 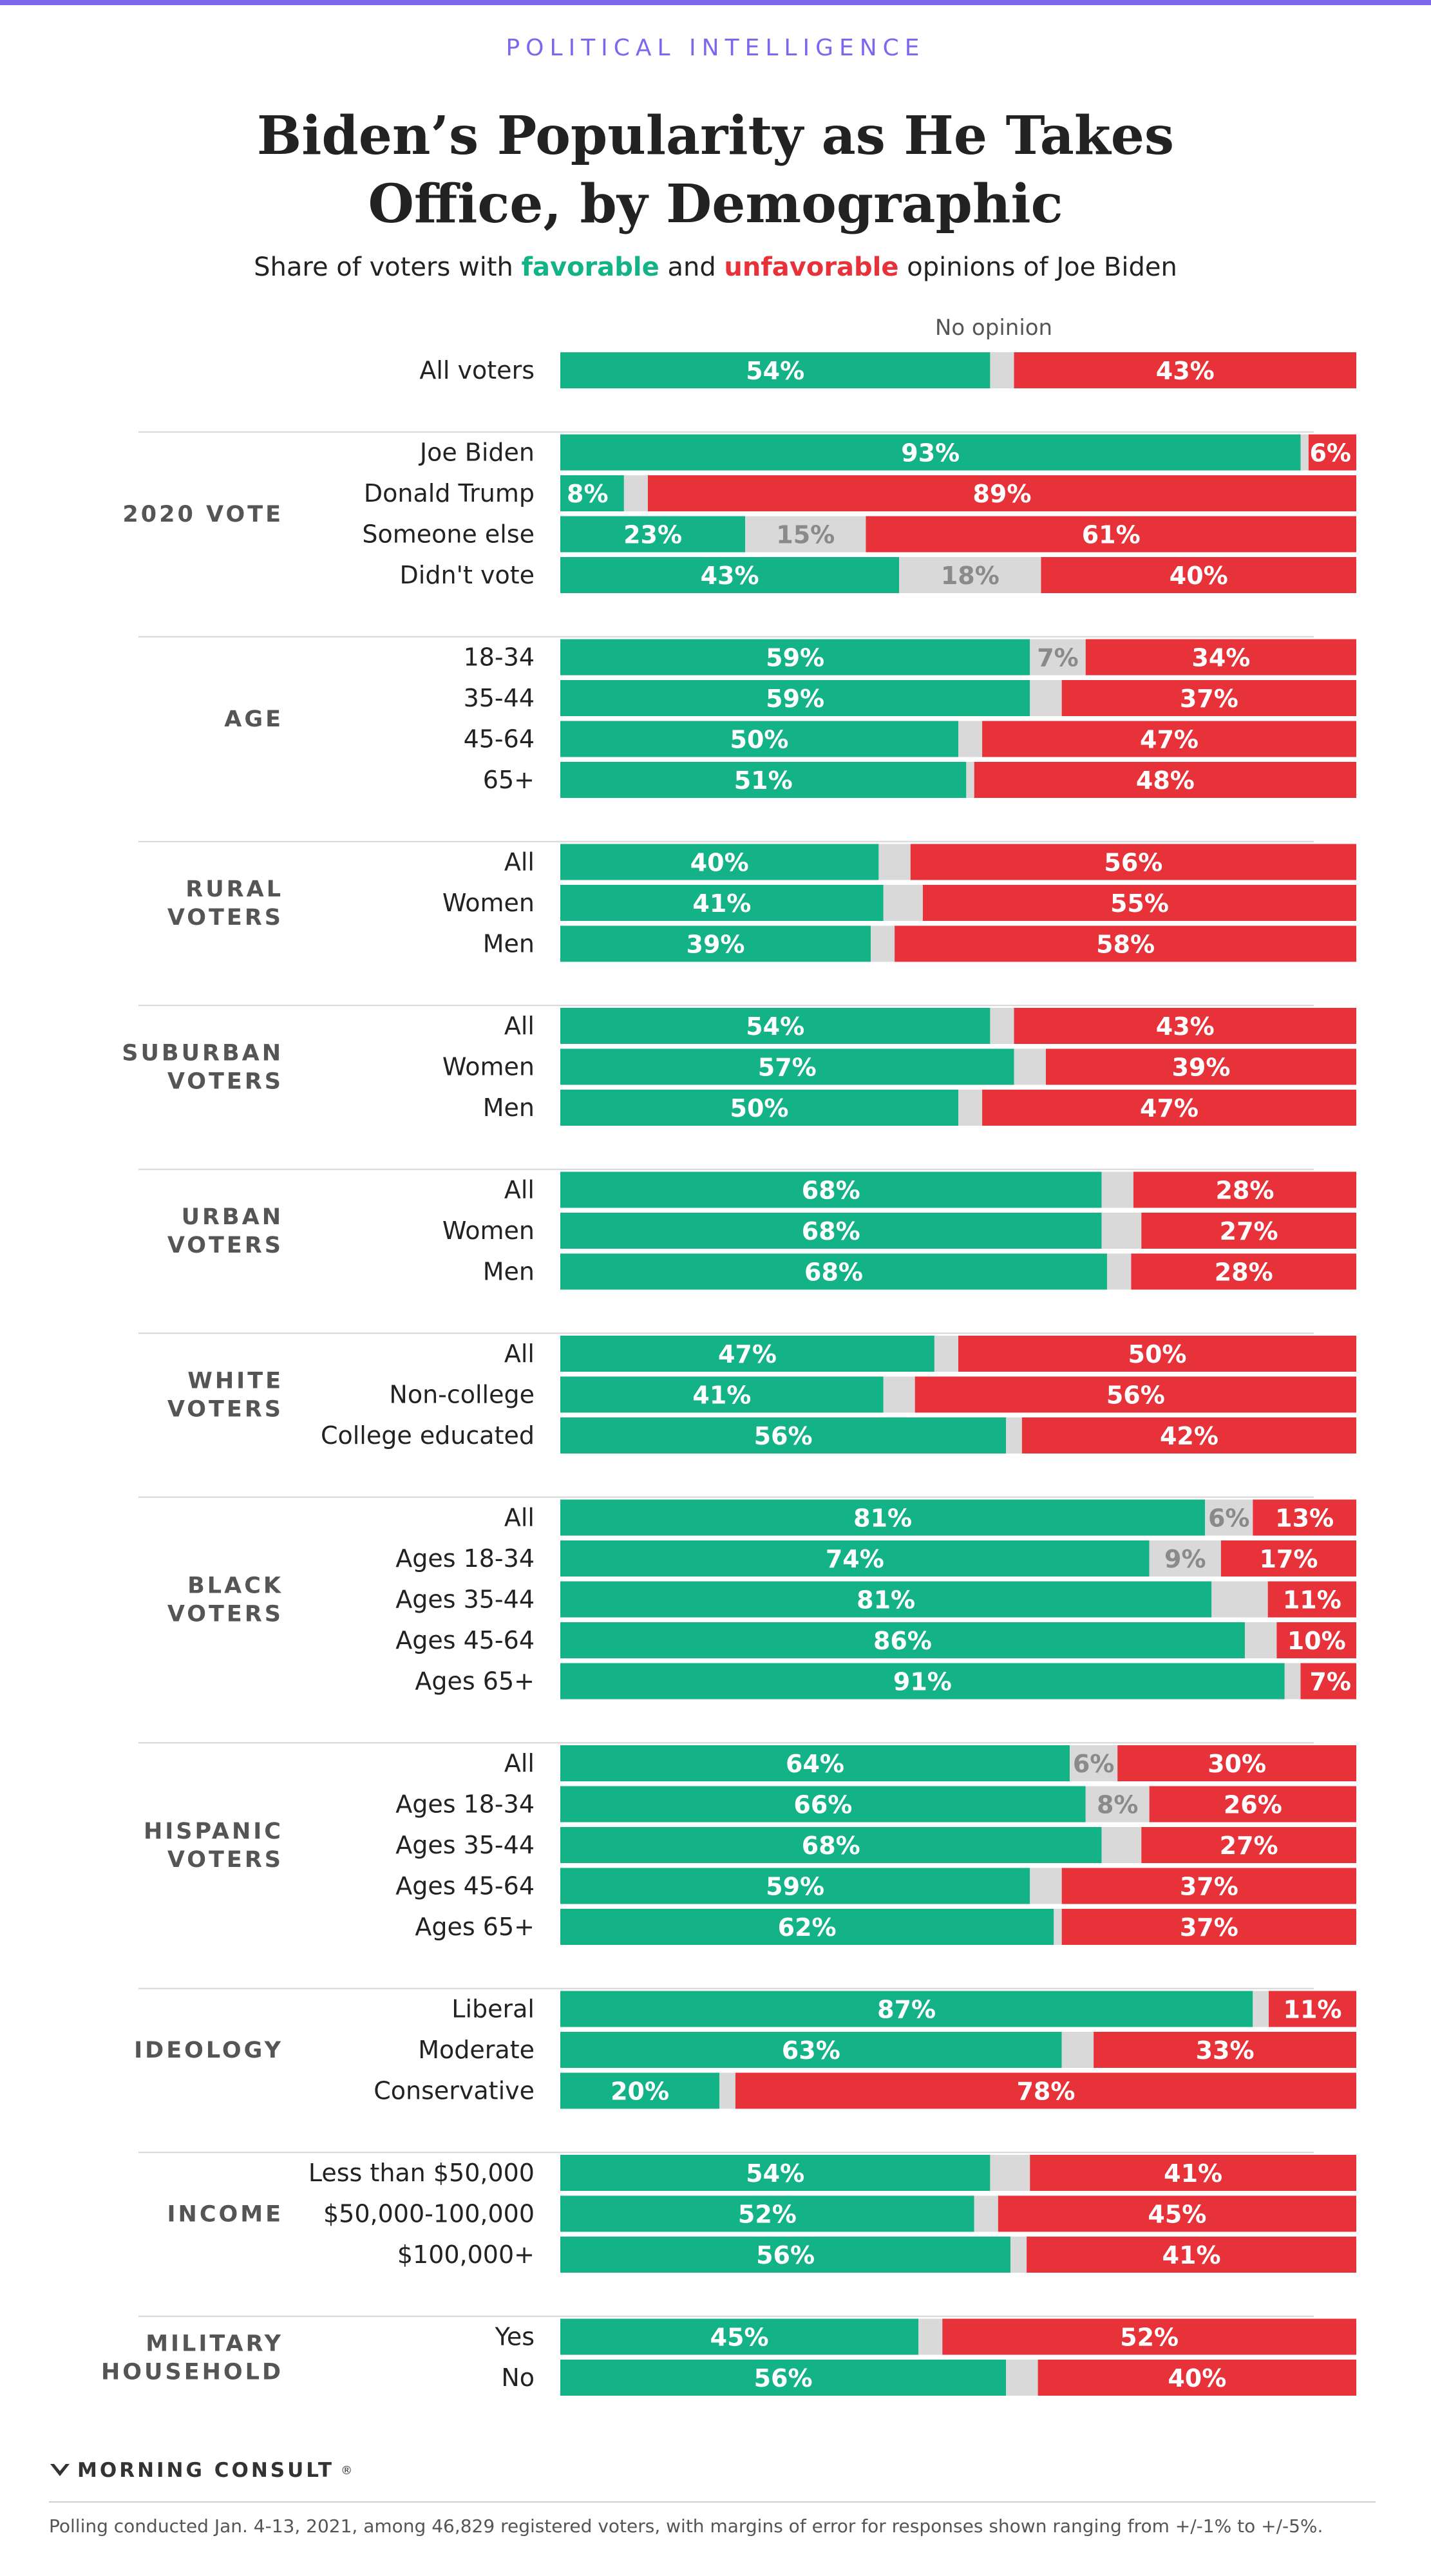 I want to click on row-label: Donald Trump, so click(x=449, y=493).